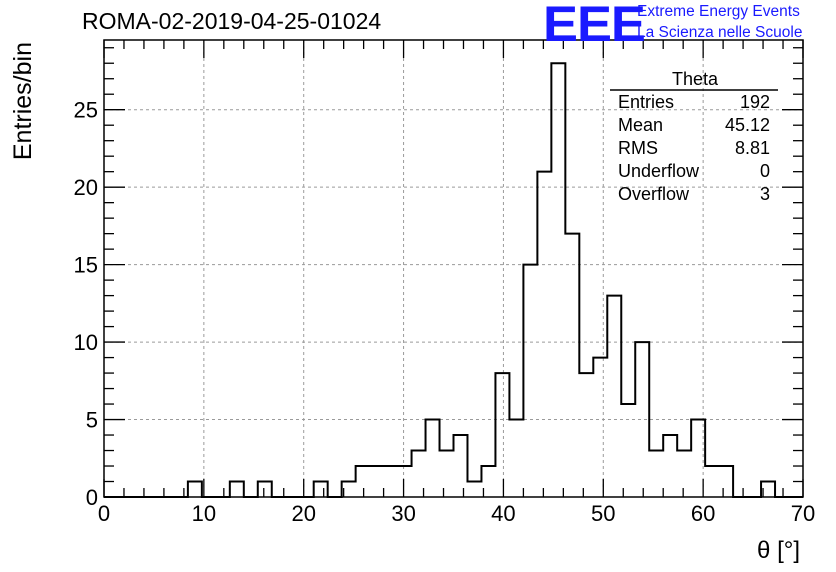 The width and height of the screenshot is (836, 572). I want to click on stat-label: Mean, so click(641, 125).